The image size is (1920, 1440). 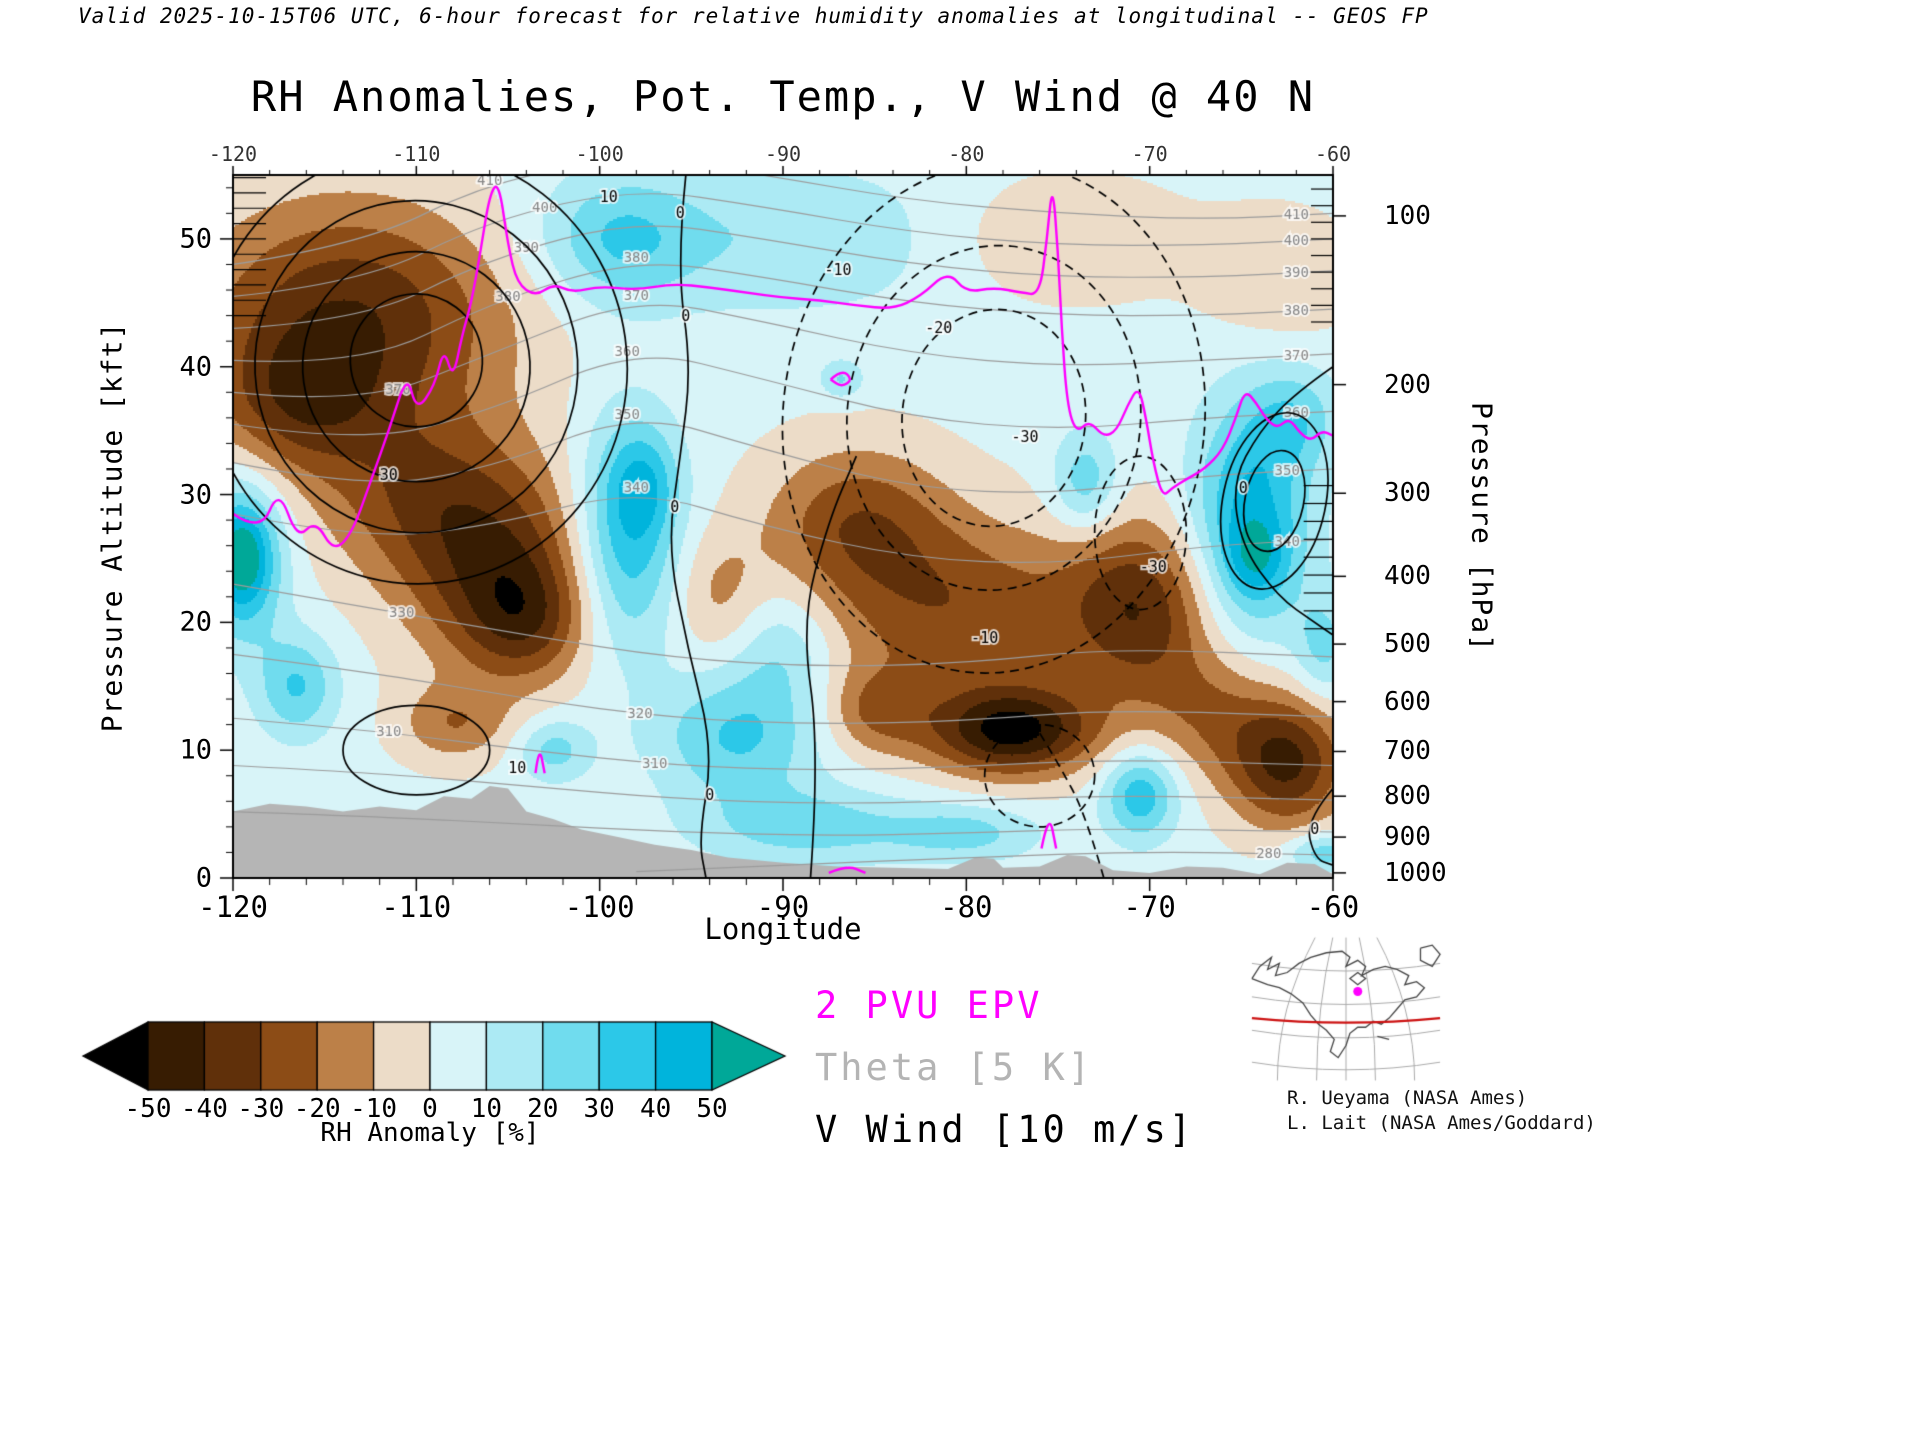 What do you see at coordinates (416, 154) in the screenshot?
I see `xtt-tick-label: -110` at bounding box center [416, 154].